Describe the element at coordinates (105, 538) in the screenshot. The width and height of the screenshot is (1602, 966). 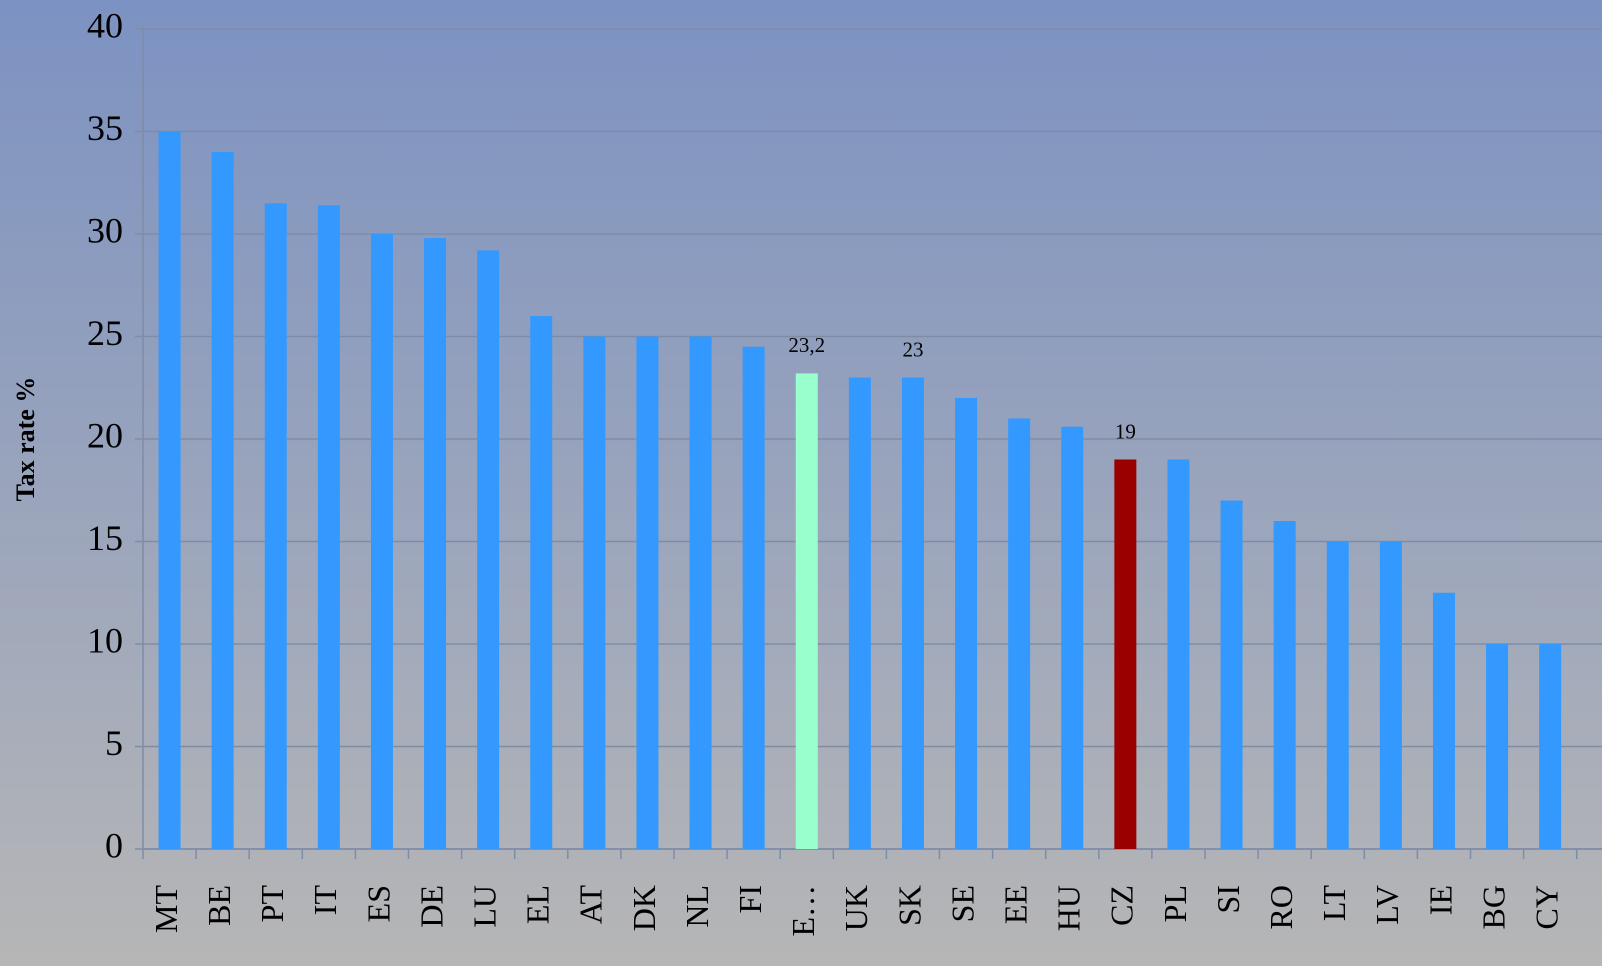
I see `y-tick-label: 15` at that location.